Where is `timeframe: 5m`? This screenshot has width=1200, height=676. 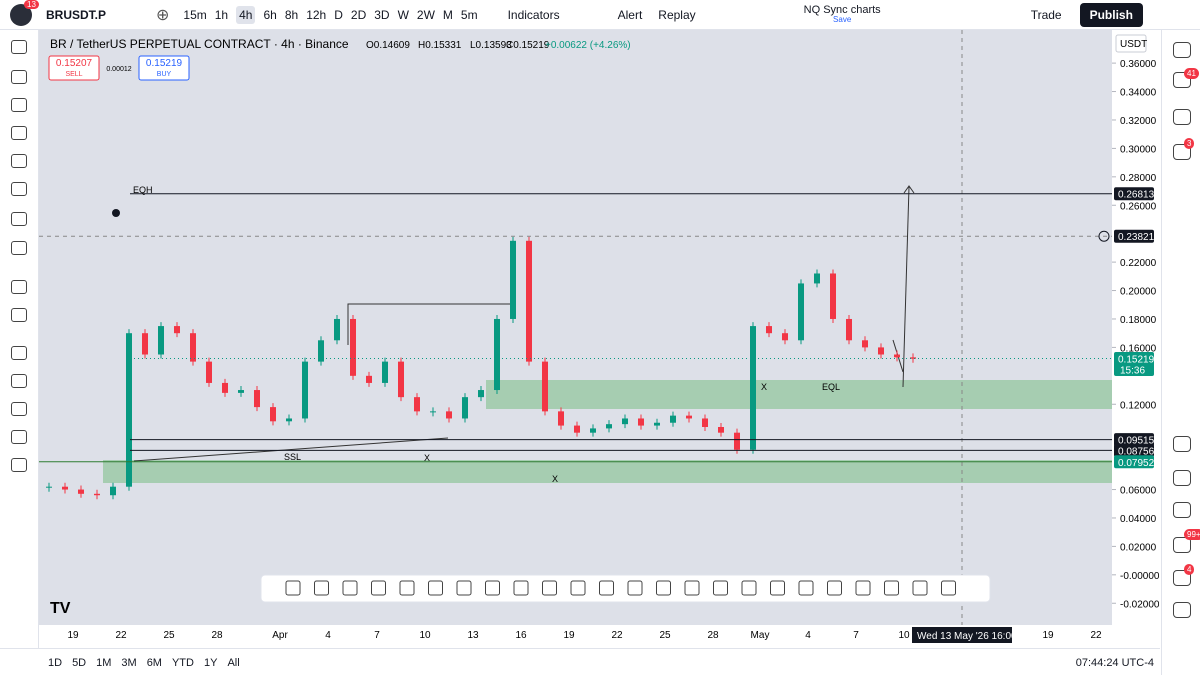 timeframe: 5m is located at coordinates (469, 14).